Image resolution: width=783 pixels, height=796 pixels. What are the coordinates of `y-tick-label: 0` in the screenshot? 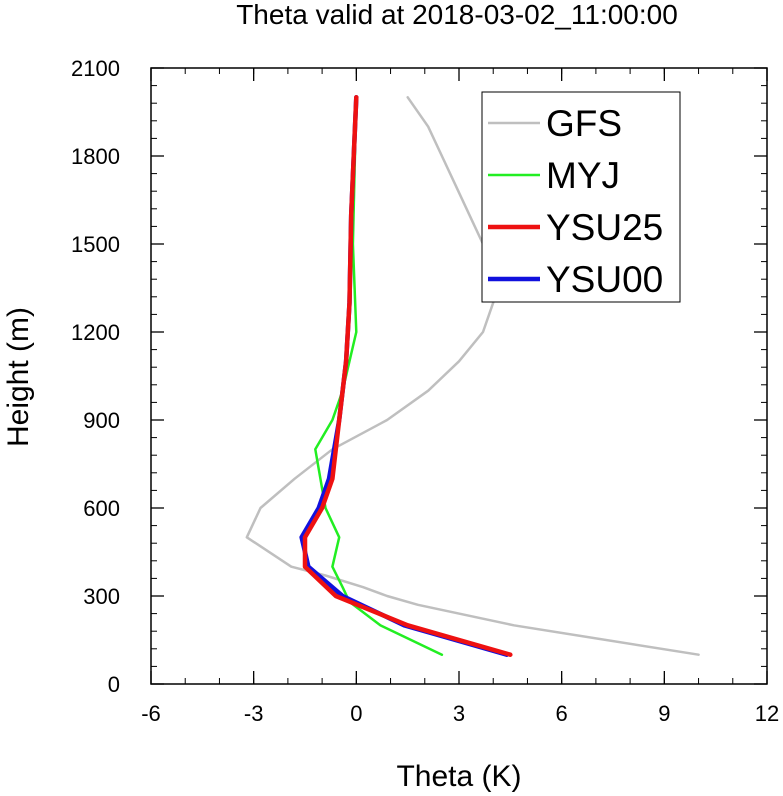 It's located at (114, 684).